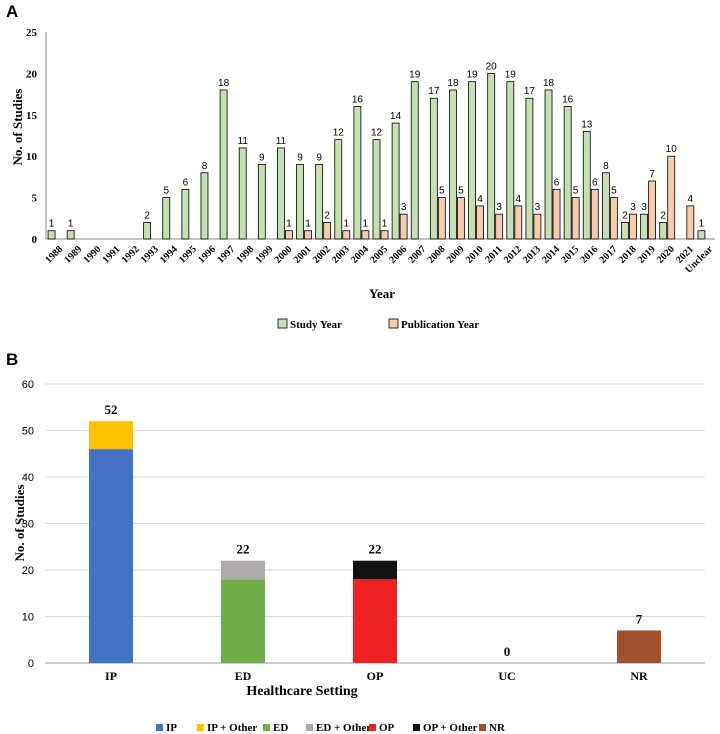  What do you see at coordinates (150, 255) in the screenshot?
I see `panel-a-x-tick-label: 1993` at bounding box center [150, 255].